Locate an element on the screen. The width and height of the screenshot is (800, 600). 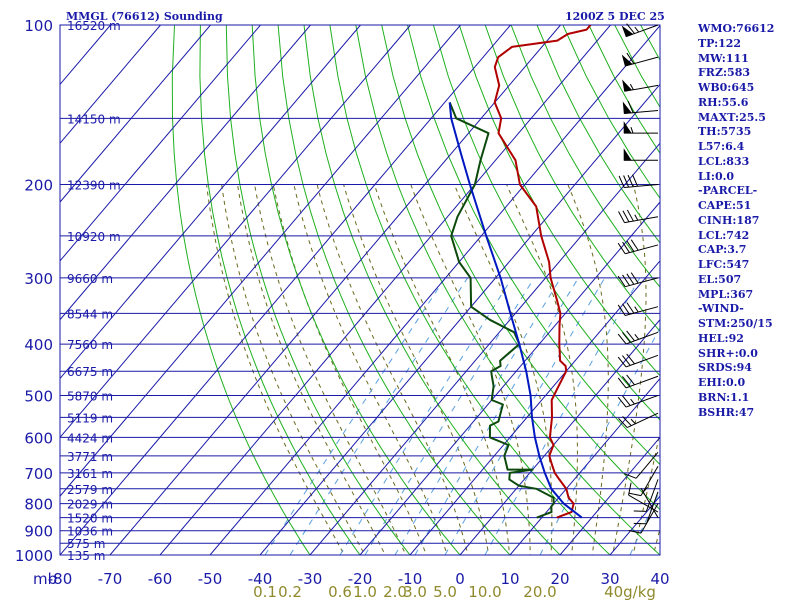
pressure-unit-label: mb is located at coordinates (45, 579).